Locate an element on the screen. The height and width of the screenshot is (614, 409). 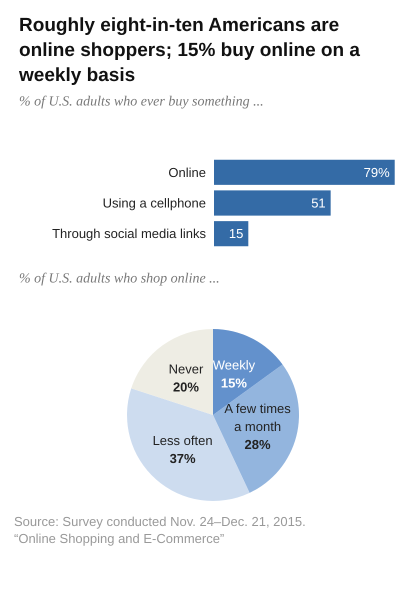
slice-label: Never is located at coordinates (186, 368).